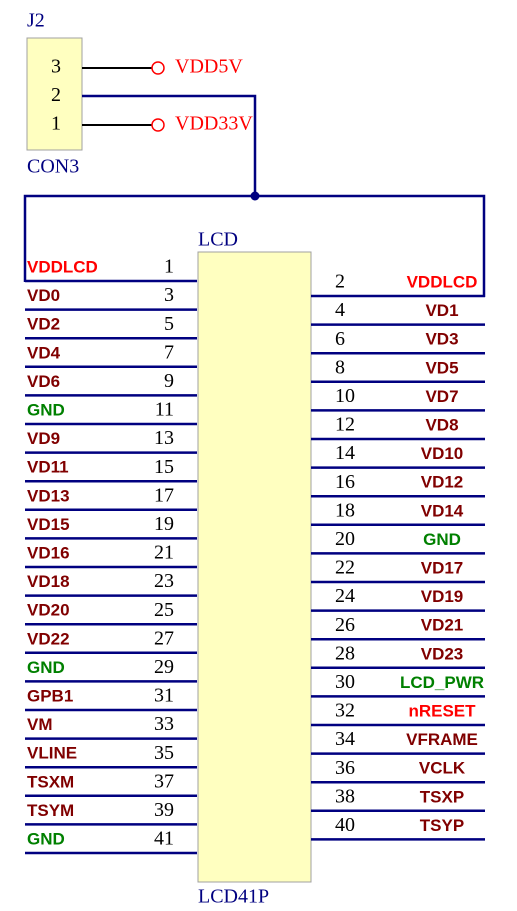  Describe the element at coordinates (43, 381) in the screenshot. I see `net-label: VD6` at that location.